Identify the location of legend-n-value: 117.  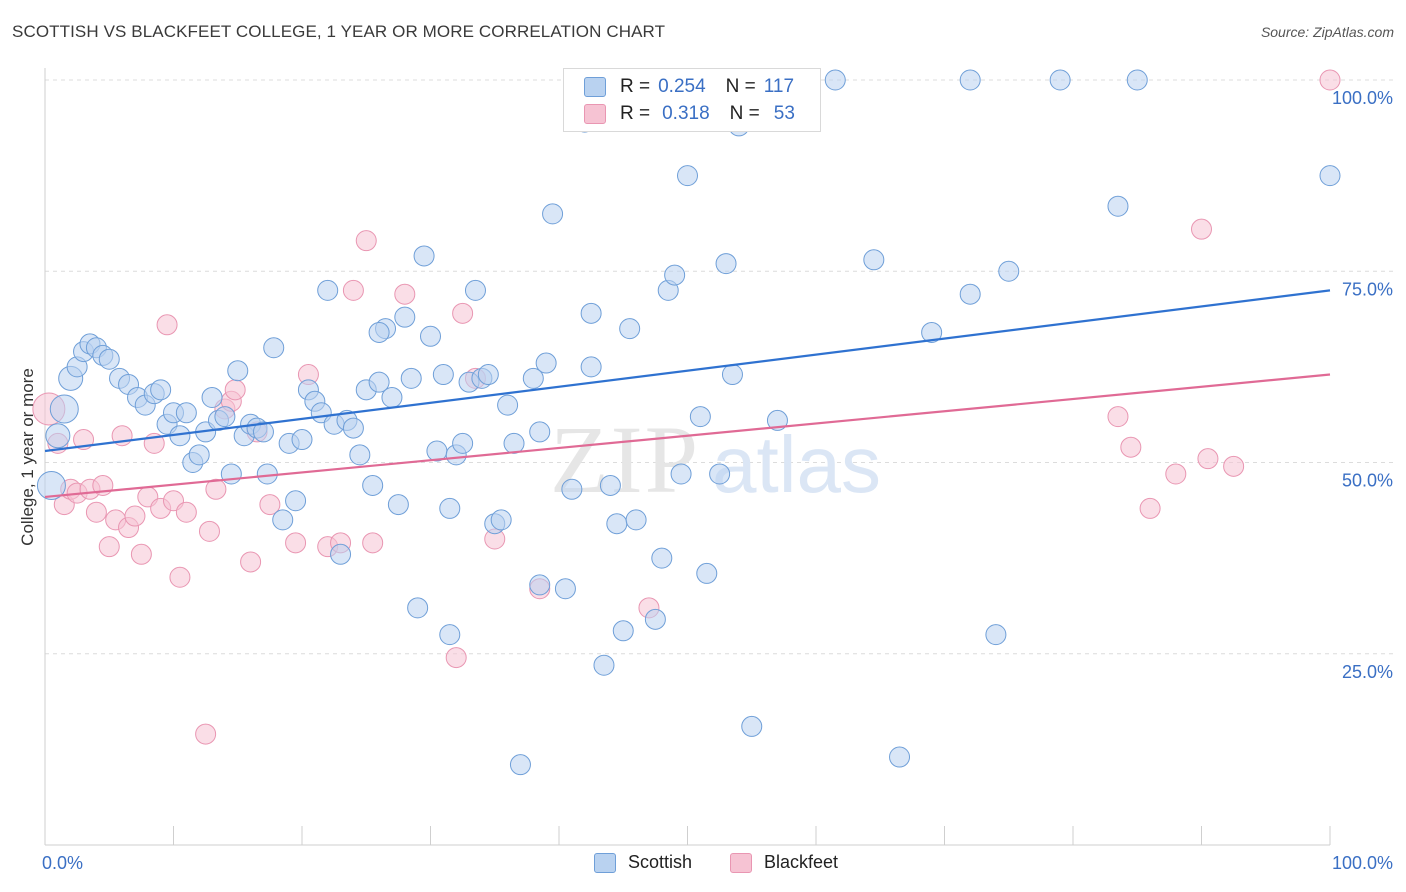
(779, 86).